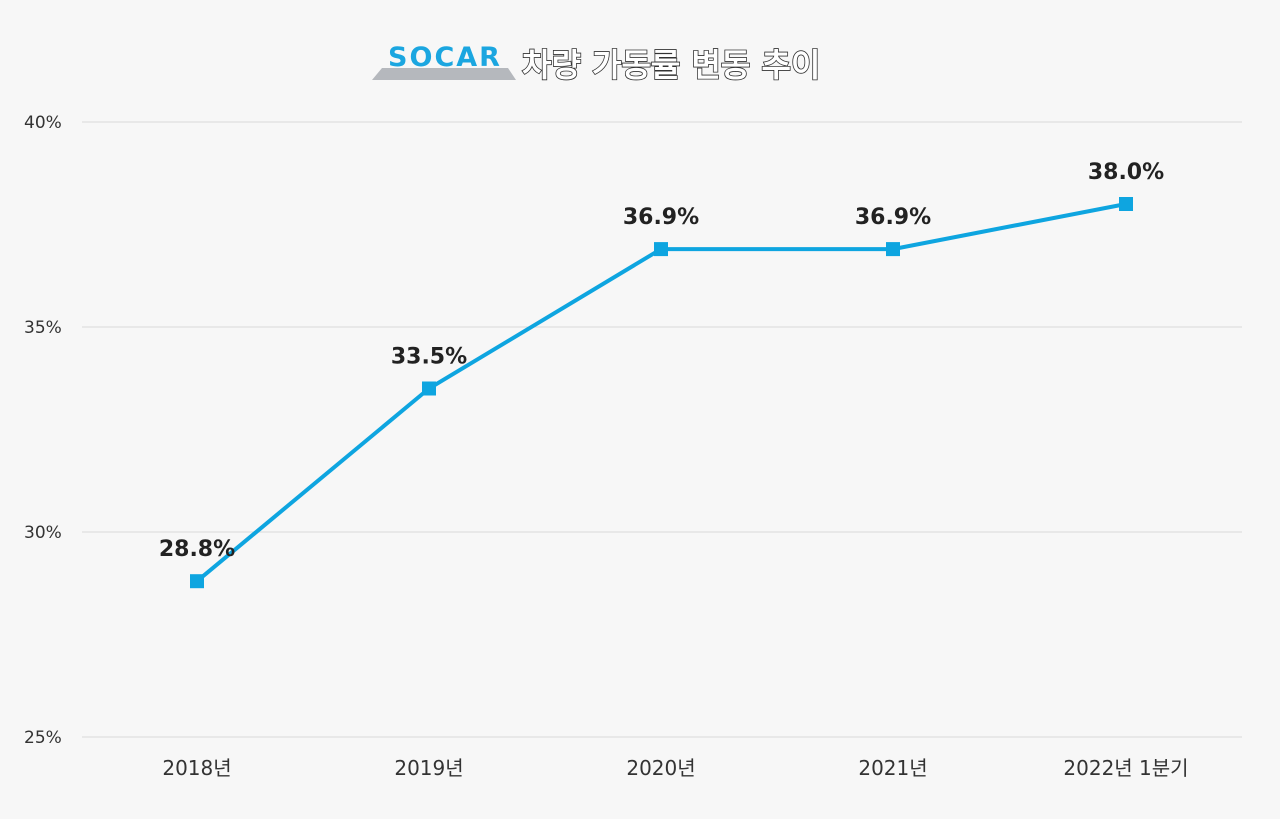  I want to click on y-tick-label: 40%, so click(43, 123).